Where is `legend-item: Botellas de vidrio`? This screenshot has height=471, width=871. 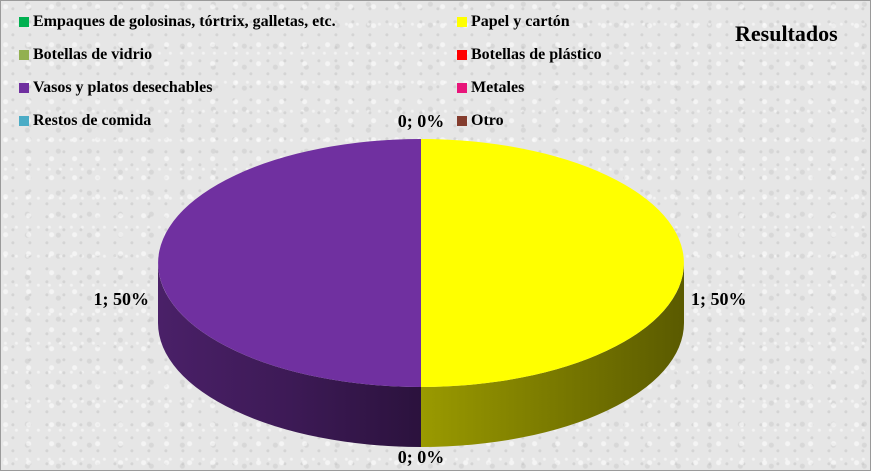 legend-item: Botellas de vidrio is located at coordinates (85, 55).